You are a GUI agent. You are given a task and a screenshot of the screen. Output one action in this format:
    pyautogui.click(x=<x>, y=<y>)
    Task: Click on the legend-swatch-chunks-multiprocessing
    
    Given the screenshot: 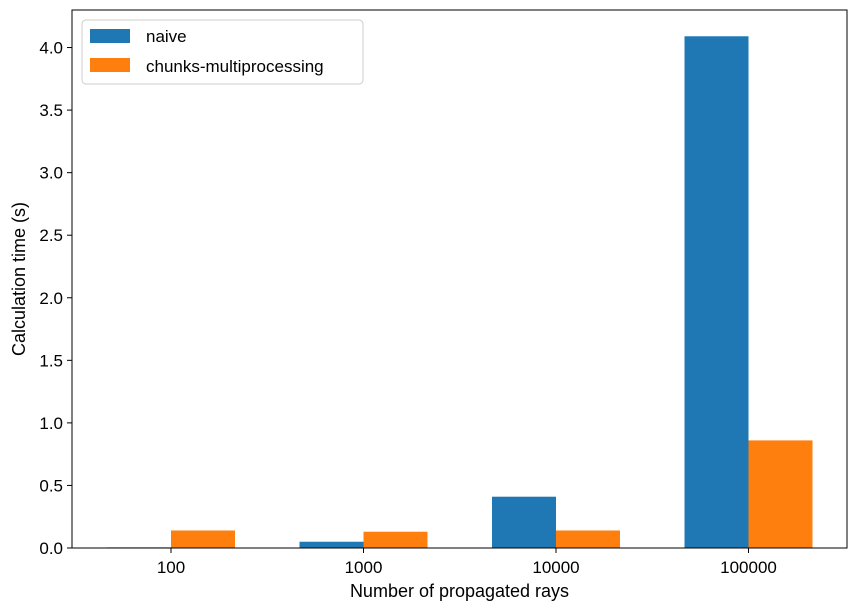 What is the action you would take?
    pyautogui.click(x=110, y=65)
    